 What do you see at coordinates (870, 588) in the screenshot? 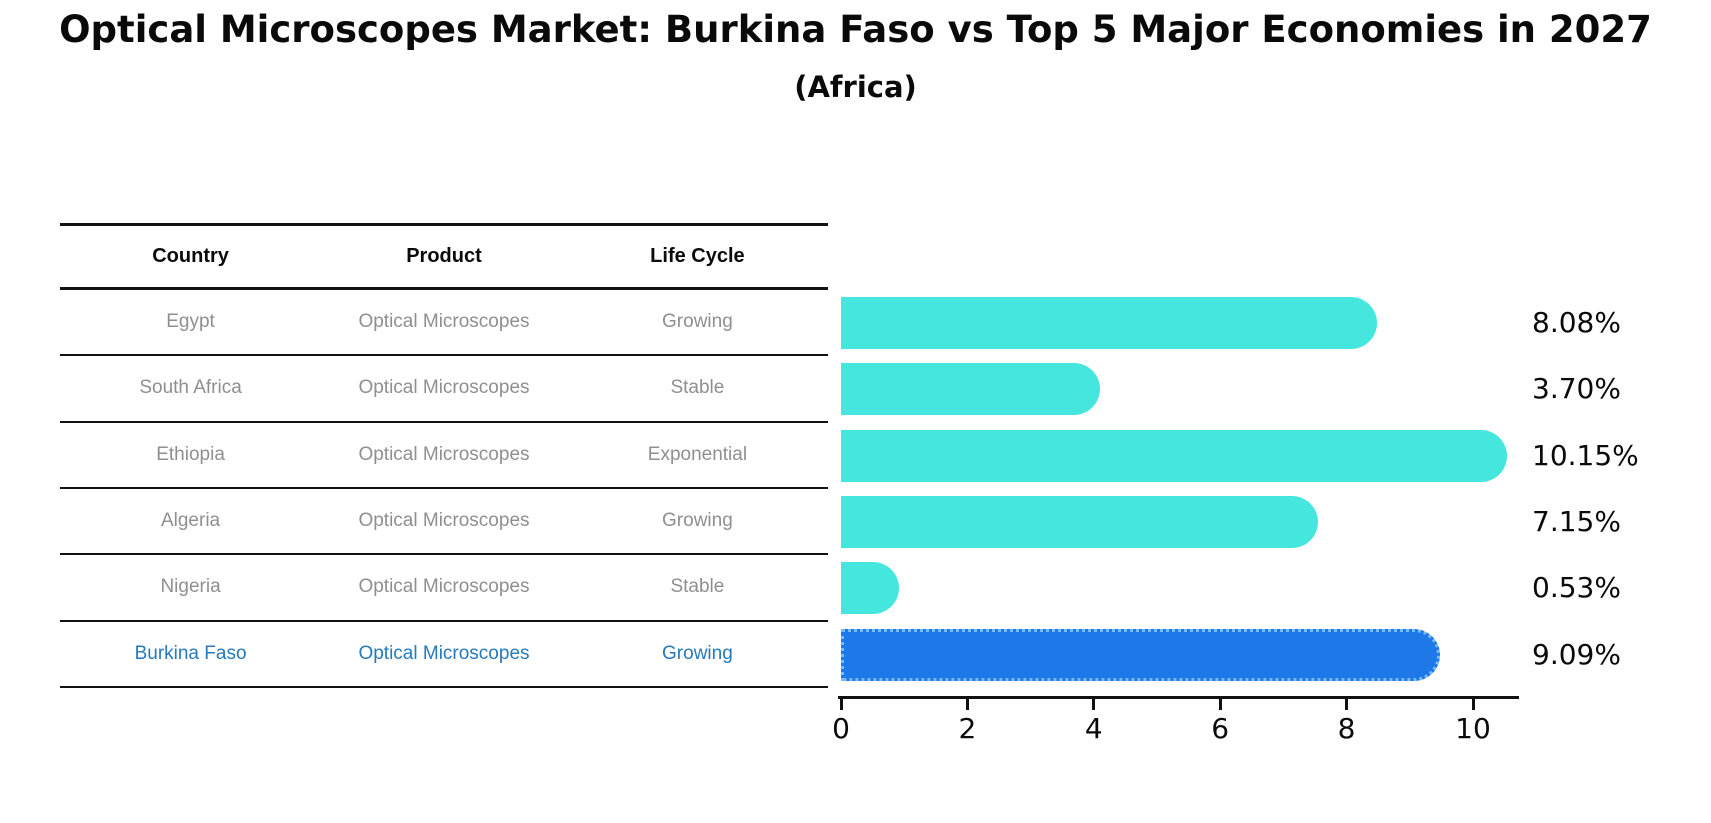
I see `bar-nigeria` at bounding box center [870, 588].